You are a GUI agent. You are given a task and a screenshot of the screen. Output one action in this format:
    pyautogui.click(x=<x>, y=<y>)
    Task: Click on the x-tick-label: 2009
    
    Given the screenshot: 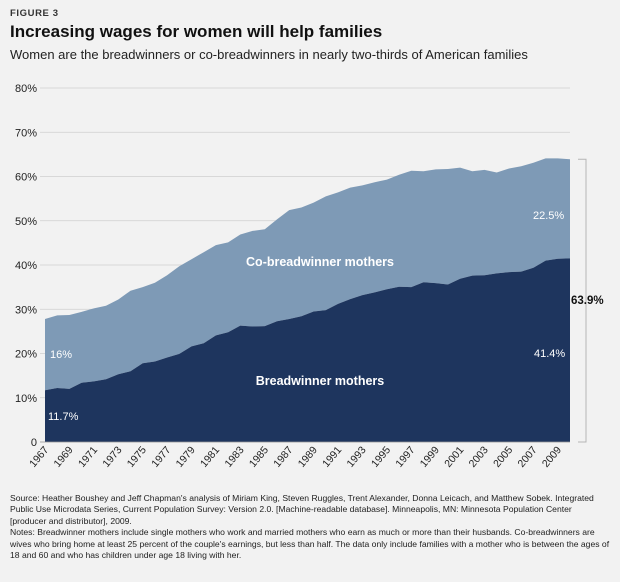 What is the action you would take?
    pyautogui.click(x=552, y=457)
    